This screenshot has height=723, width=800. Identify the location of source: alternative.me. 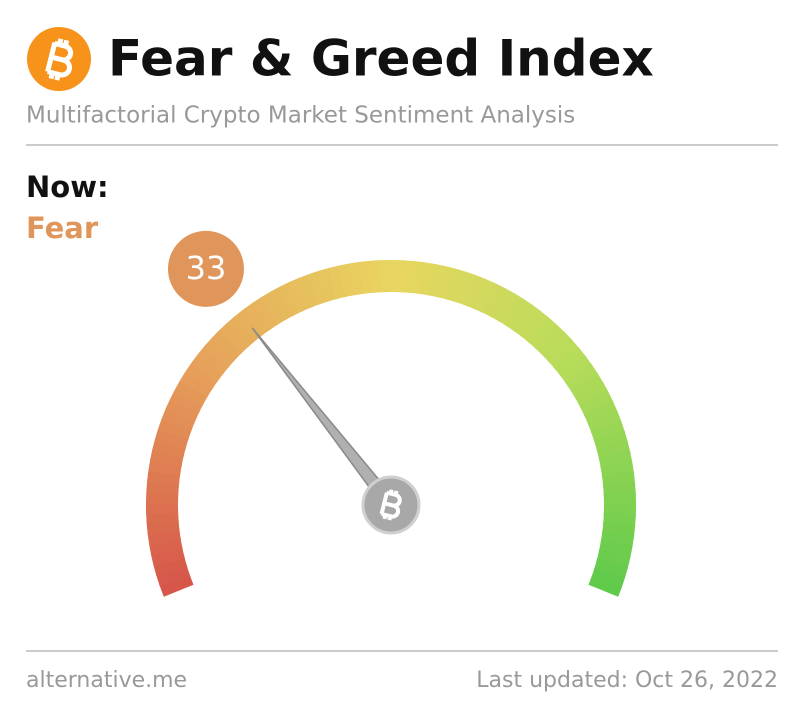
(106, 680).